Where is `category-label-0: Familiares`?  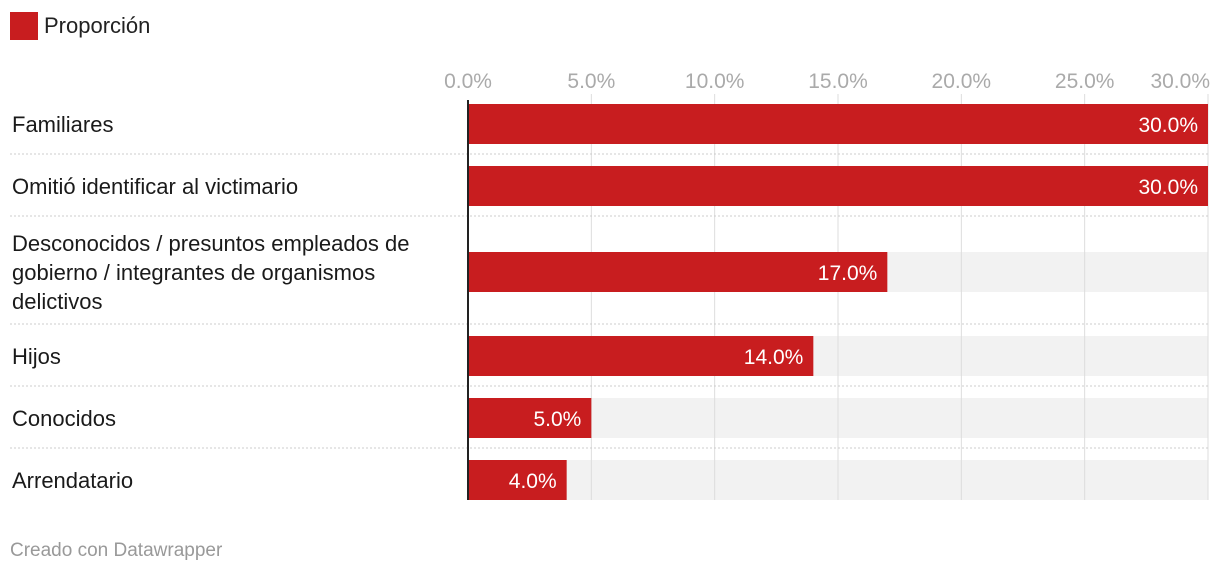
category-label-0: Familiares is located at coordinates (62, 124).